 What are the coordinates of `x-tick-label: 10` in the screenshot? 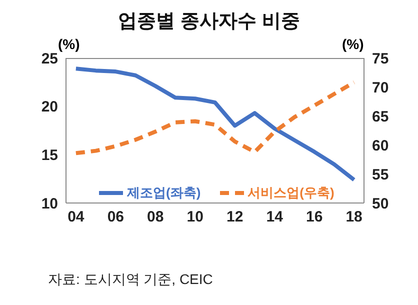 It's located at (195, 217).